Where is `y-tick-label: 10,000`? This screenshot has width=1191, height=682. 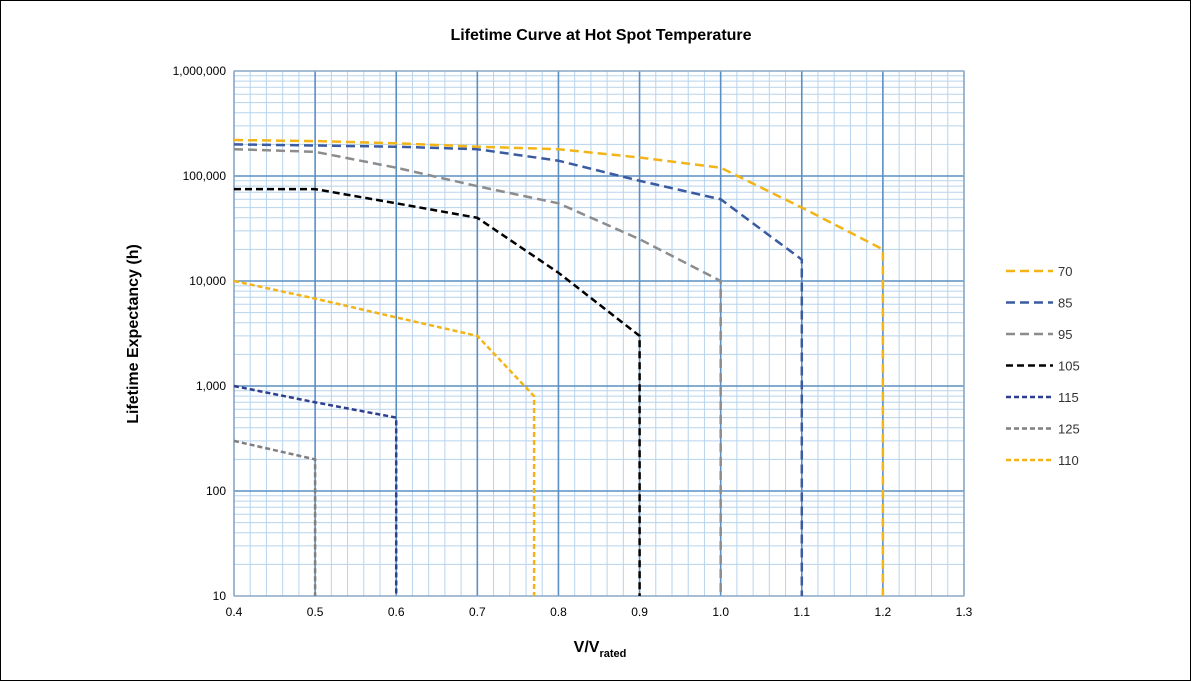 y-tick-label: 10,000 is located at coordinates (207, 281).